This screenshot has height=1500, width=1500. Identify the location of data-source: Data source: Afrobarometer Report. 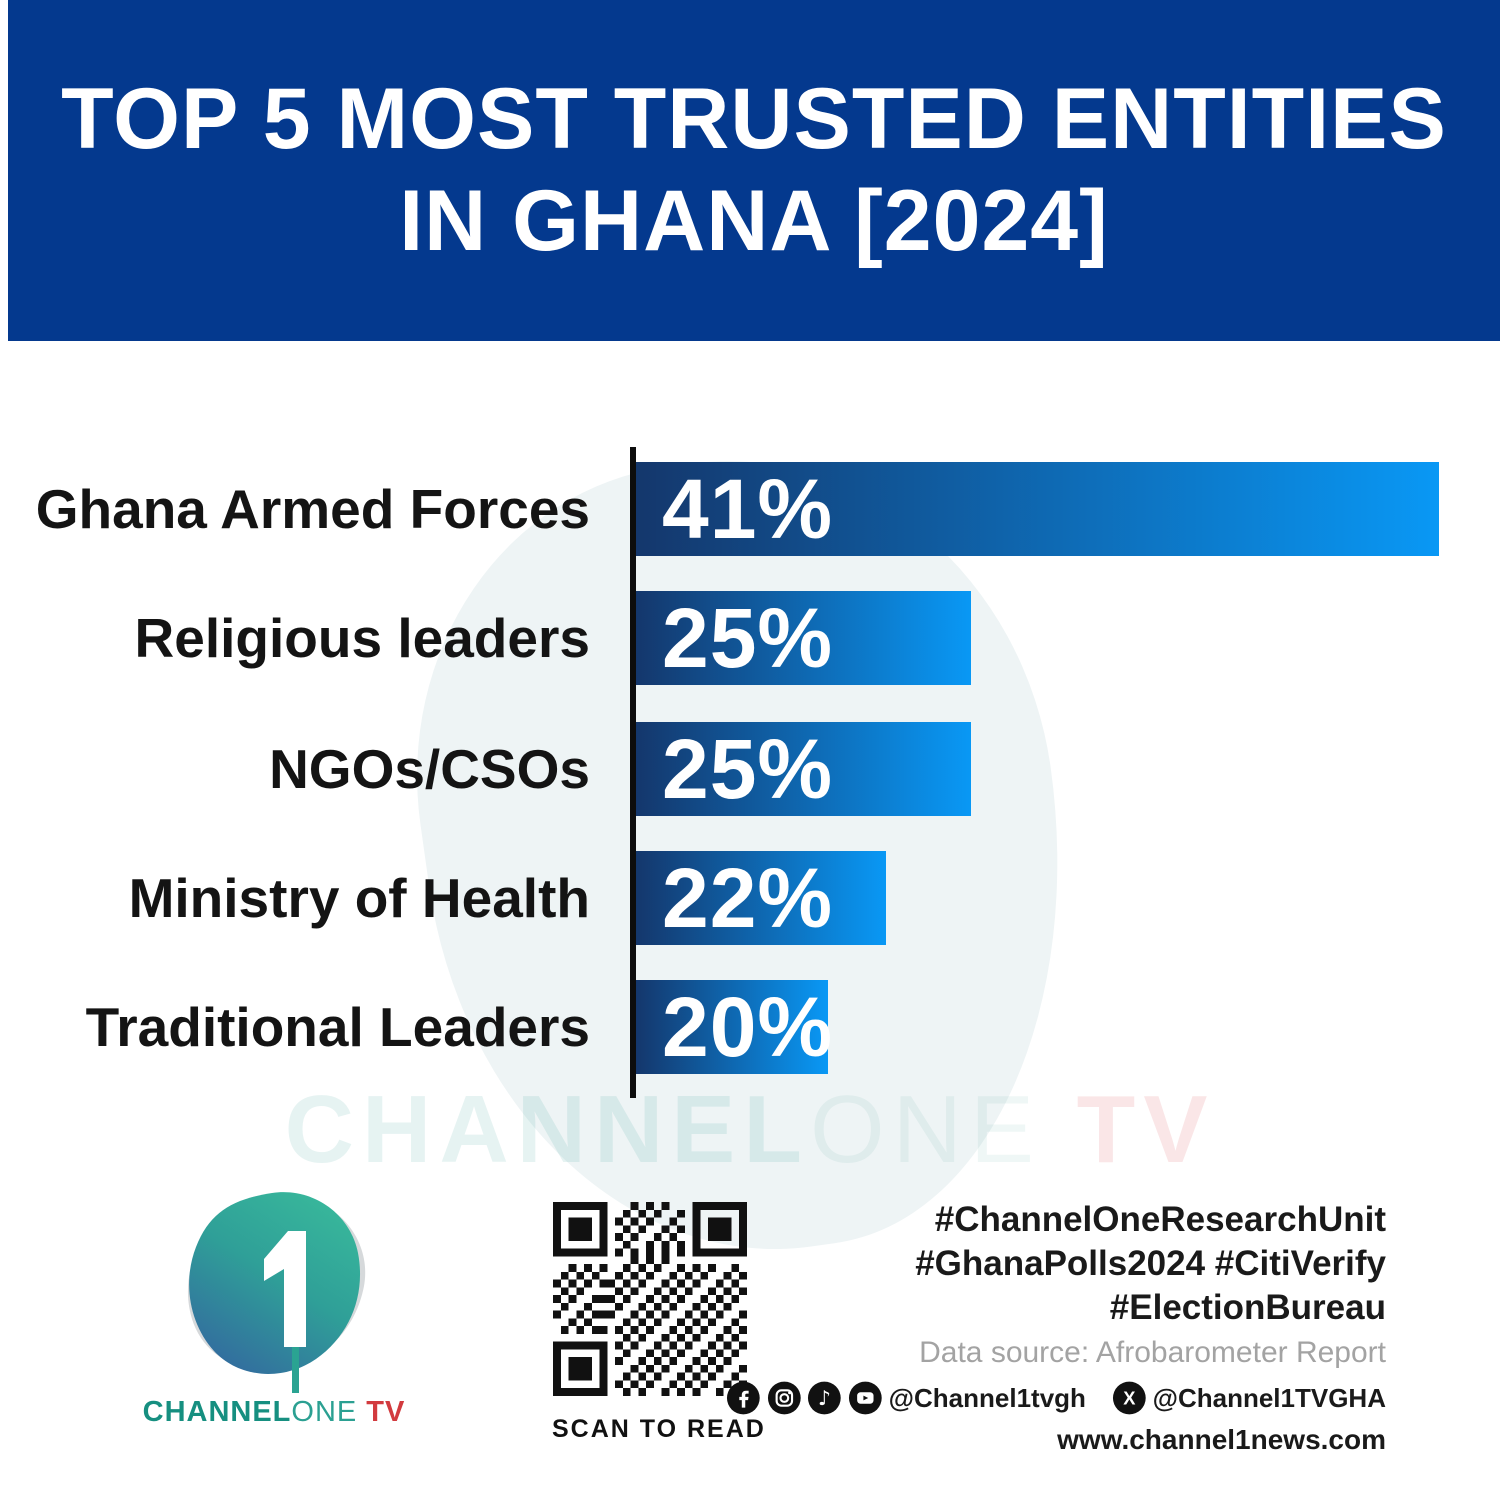
(1152, 1352).